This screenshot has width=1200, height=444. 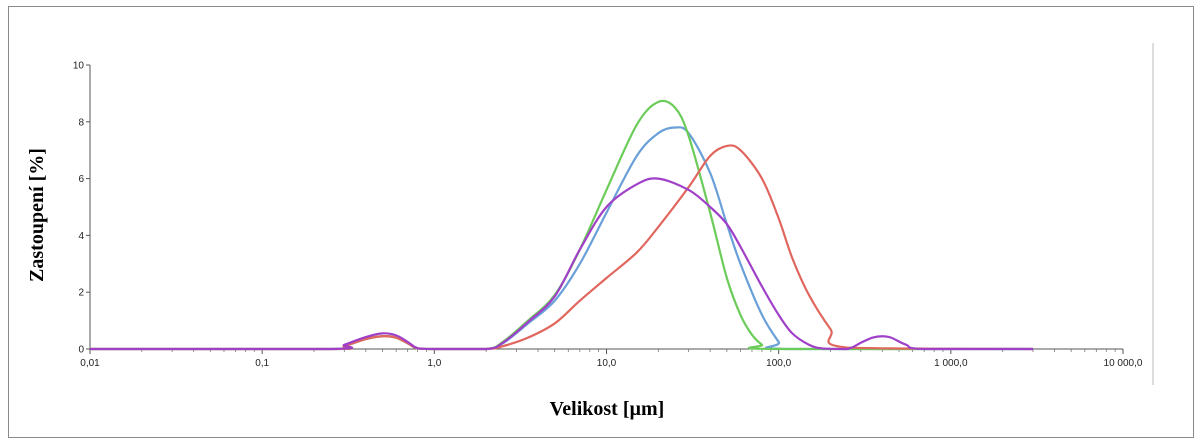 What do you see at coordinates (262, 363) in the screenshot?
I see `x-tick-label: 0,1` at bounding box center [262, 363].